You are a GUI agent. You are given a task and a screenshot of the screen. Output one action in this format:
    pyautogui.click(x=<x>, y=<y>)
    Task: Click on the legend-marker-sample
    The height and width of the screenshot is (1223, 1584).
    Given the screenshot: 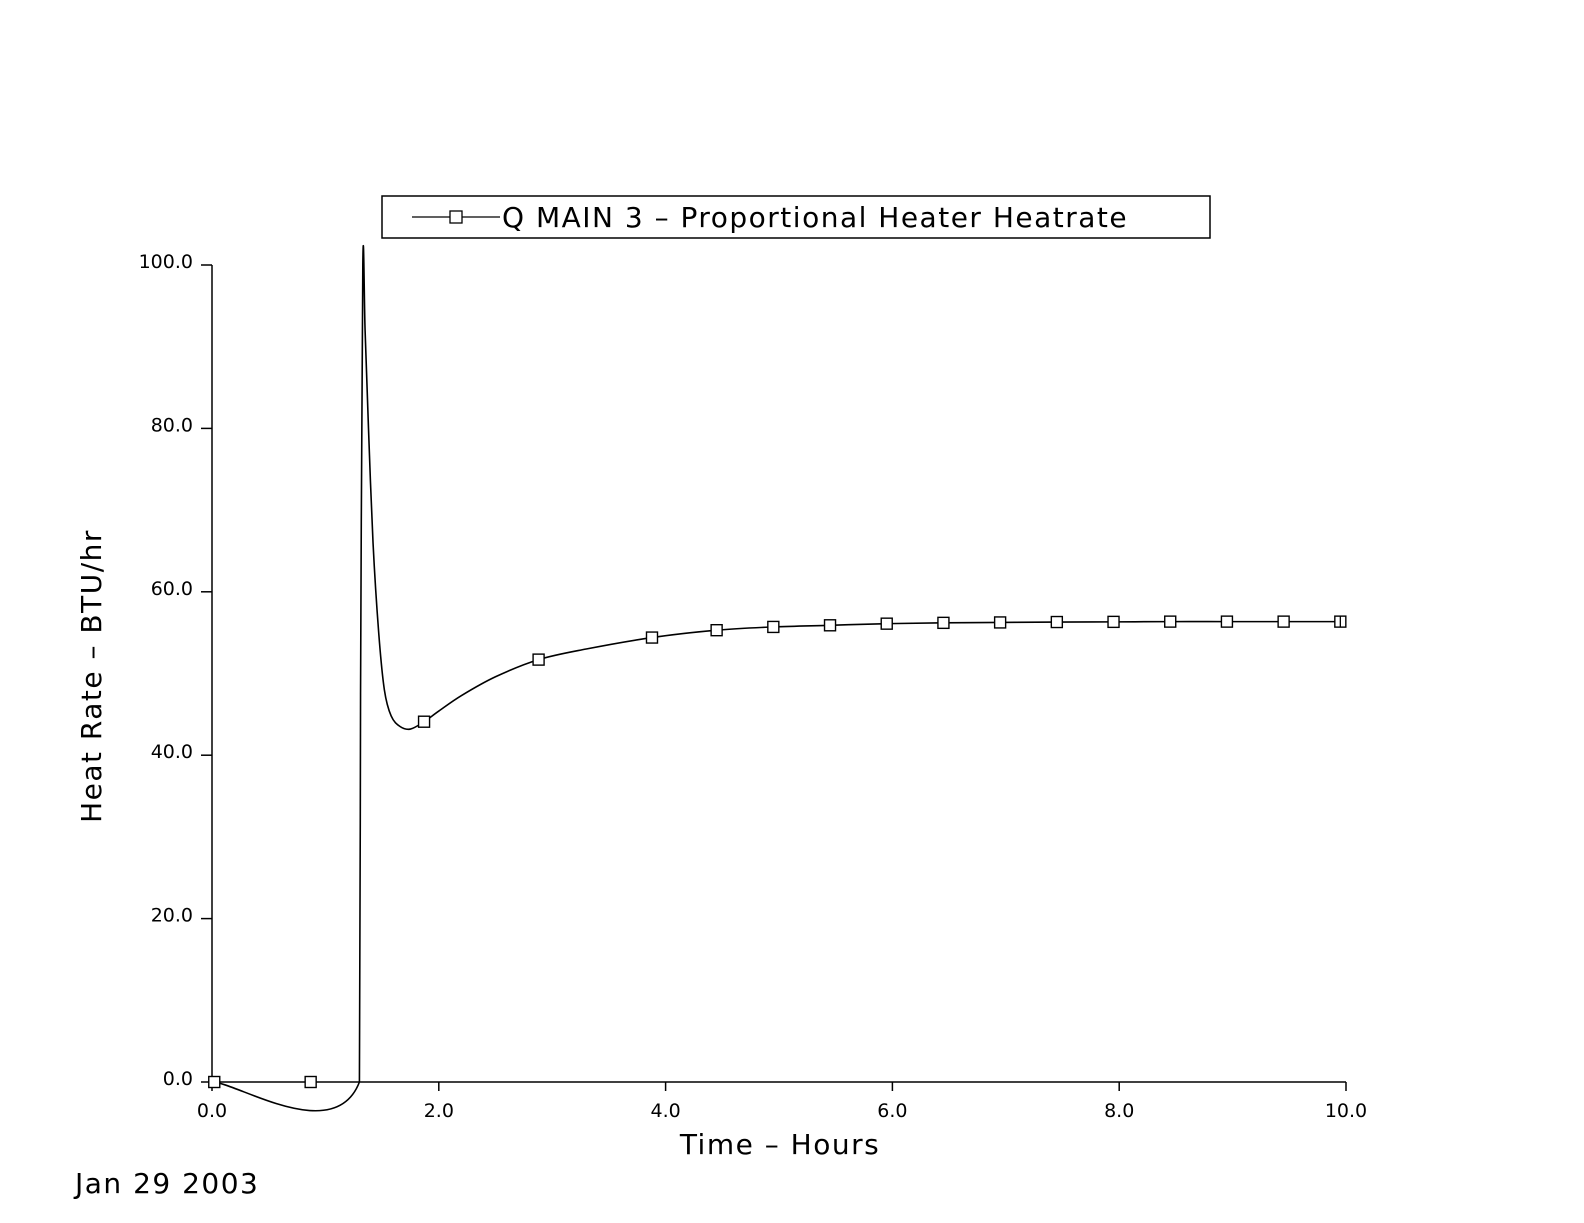 What is the action you would take?
    pyautogui.click(x=456, y=217)
    